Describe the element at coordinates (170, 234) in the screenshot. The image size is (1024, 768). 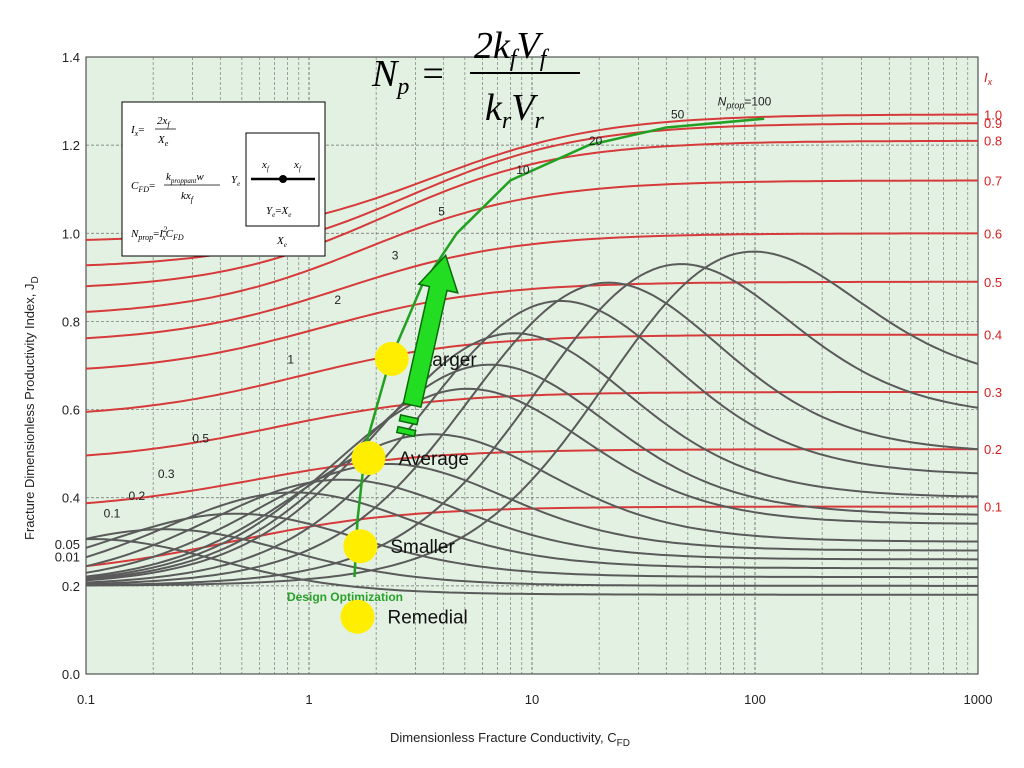
I see `def-nprop-rhs-c: C` at that location.